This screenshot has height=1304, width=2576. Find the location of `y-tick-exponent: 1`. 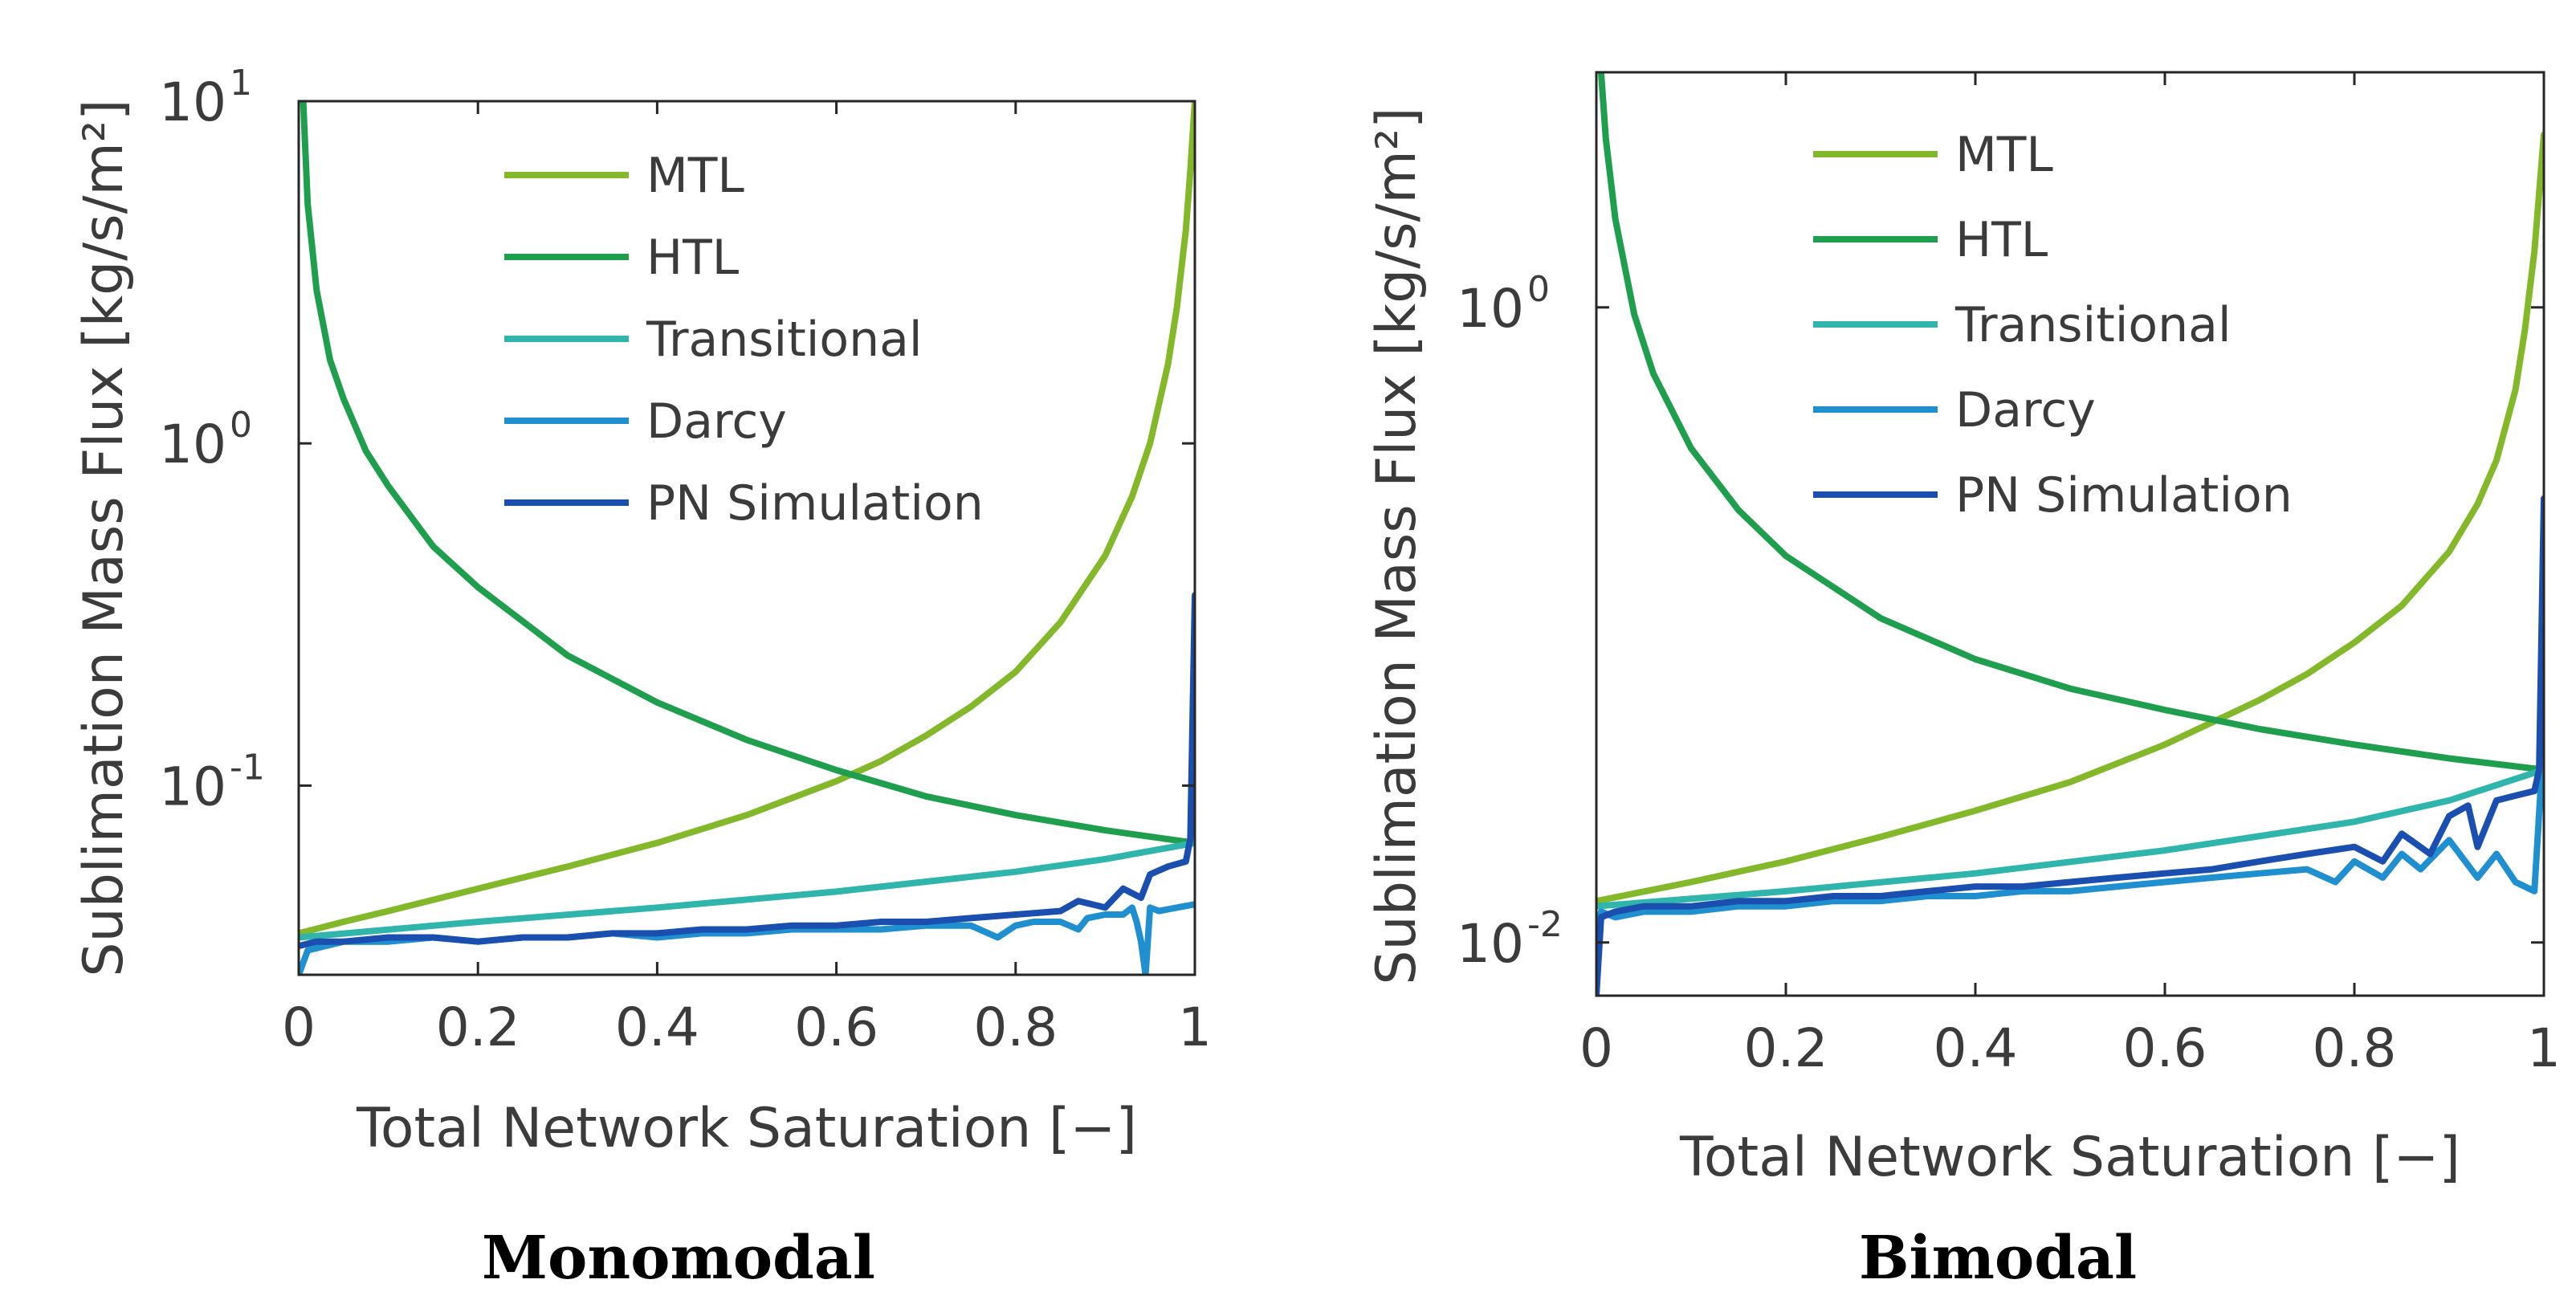

y-tick-exponent: 1 is located at coordinates (241, 83).